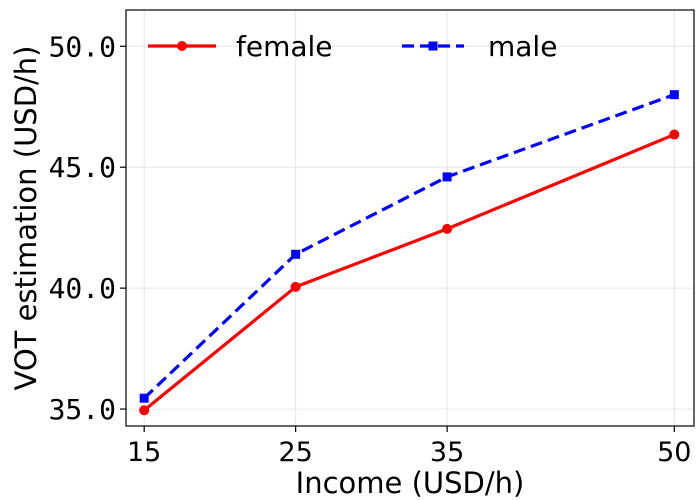 The image size is (700, 500). What do you see at coordinates (82, 409) in the screenshot?
I see `y-tick-label: 35.0` at bounding box center [82, 409].